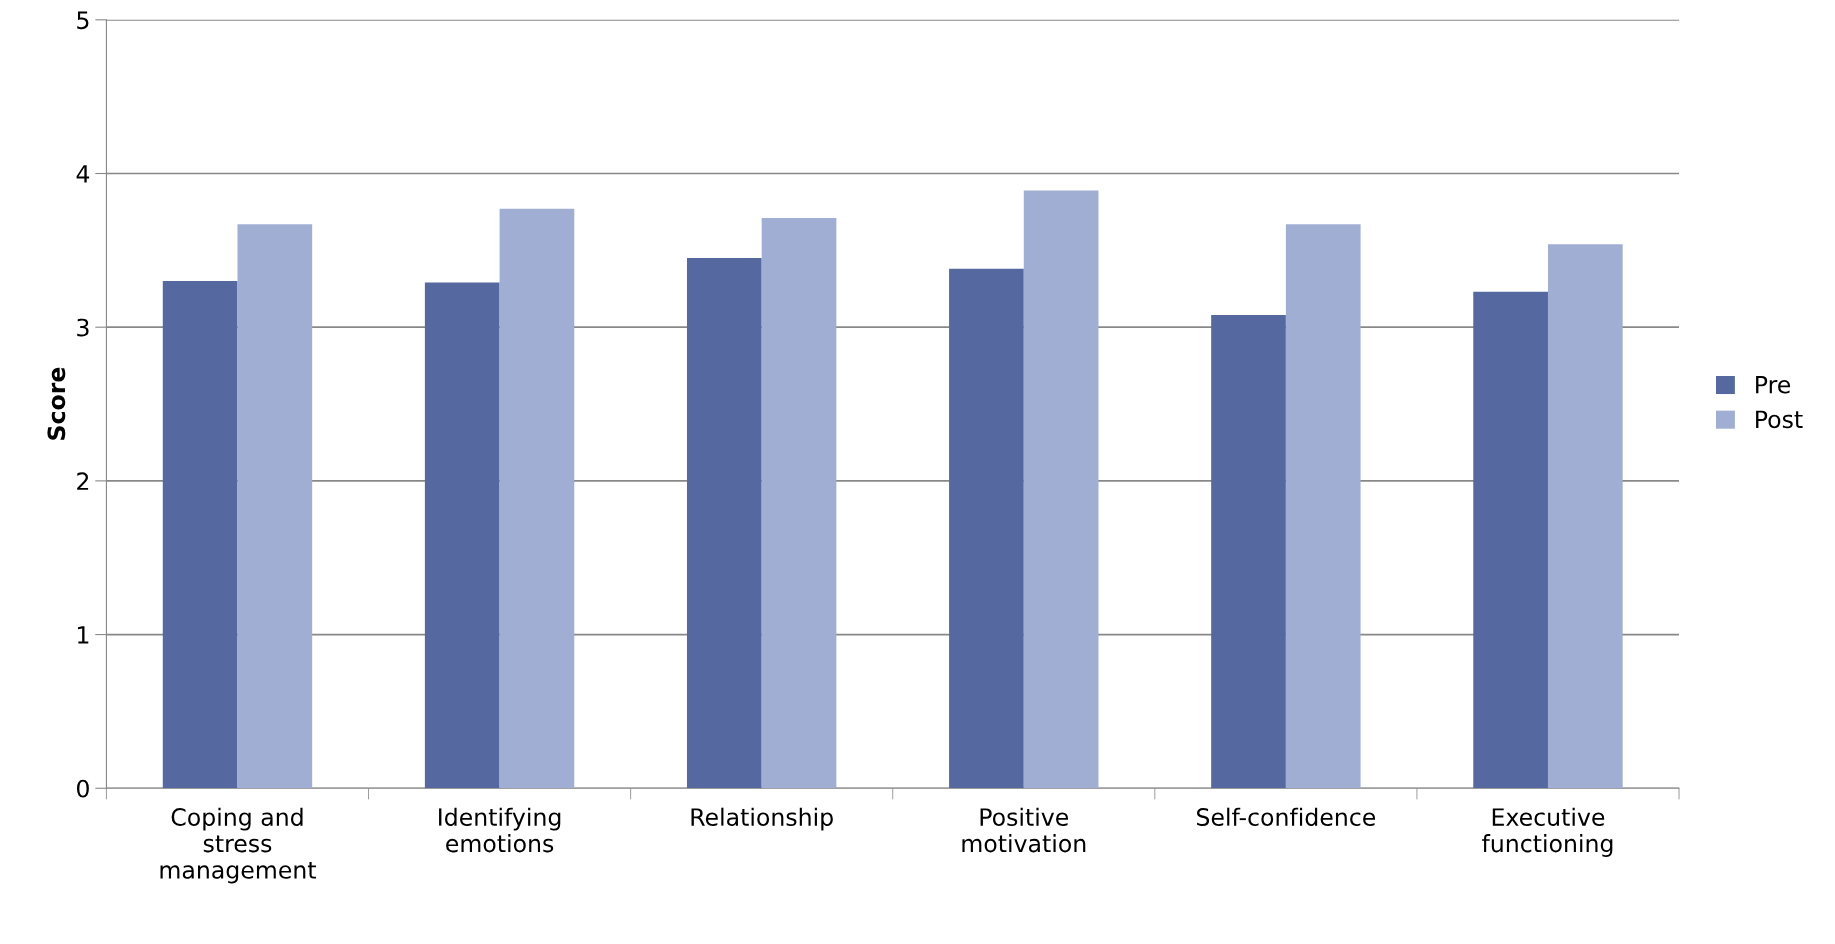  I want to click on y-tick-label: 4, so click(83, 174).